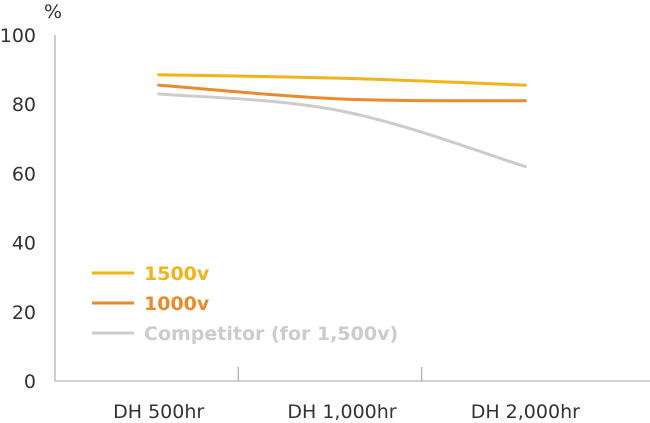 Image resolution: width=650 pixels, height=423 pixels. I want to click on legend: 1500v 1000v Competitor (for 1,500v), so click(245, 304).